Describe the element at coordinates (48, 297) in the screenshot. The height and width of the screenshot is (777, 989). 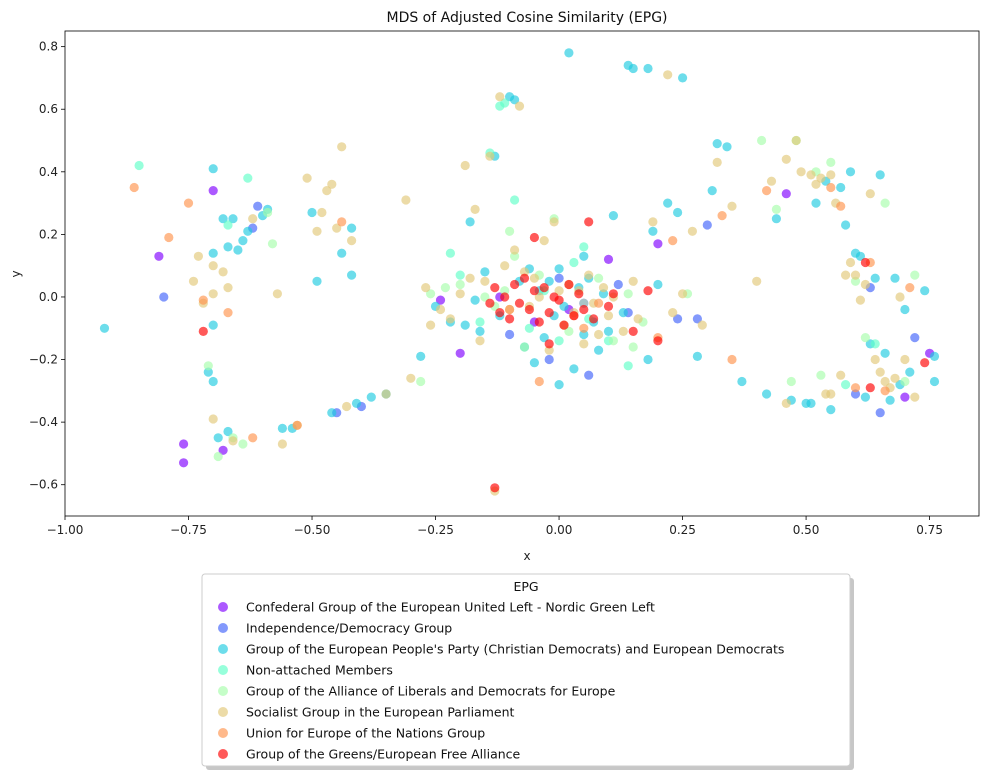
I see `y-tick-label: 0.0` at that location.